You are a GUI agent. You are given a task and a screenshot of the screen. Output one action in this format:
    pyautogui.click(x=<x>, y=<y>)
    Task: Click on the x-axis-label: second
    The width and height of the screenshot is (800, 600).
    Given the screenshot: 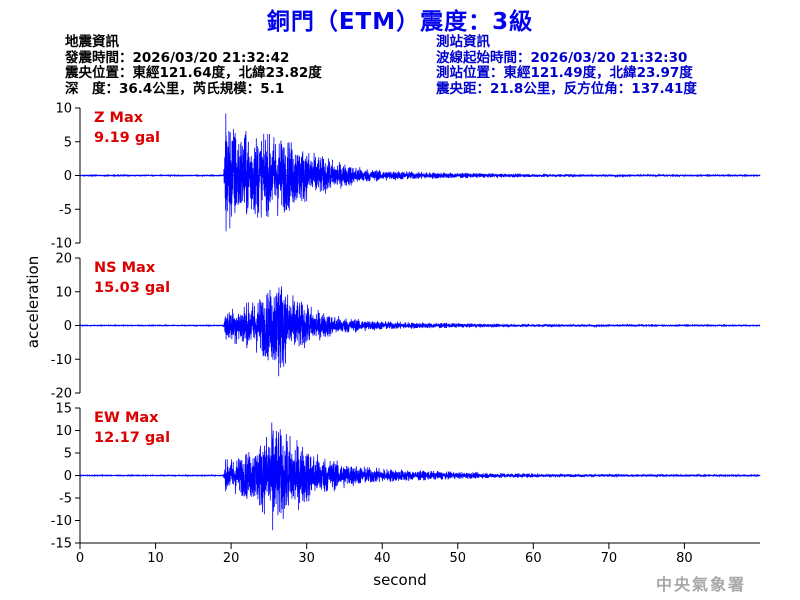 What is the action you would take?
    pyautogui.click(x=400, y=580)
    